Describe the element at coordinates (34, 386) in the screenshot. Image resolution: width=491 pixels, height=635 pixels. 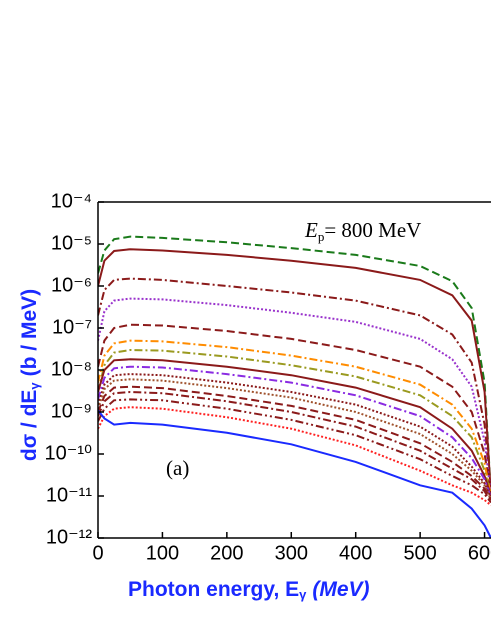
I see `y-label-sub: γ` at that location.